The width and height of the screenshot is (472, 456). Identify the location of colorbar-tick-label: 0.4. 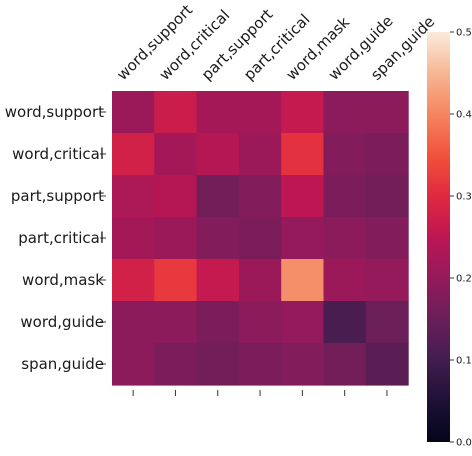
(464, 115).